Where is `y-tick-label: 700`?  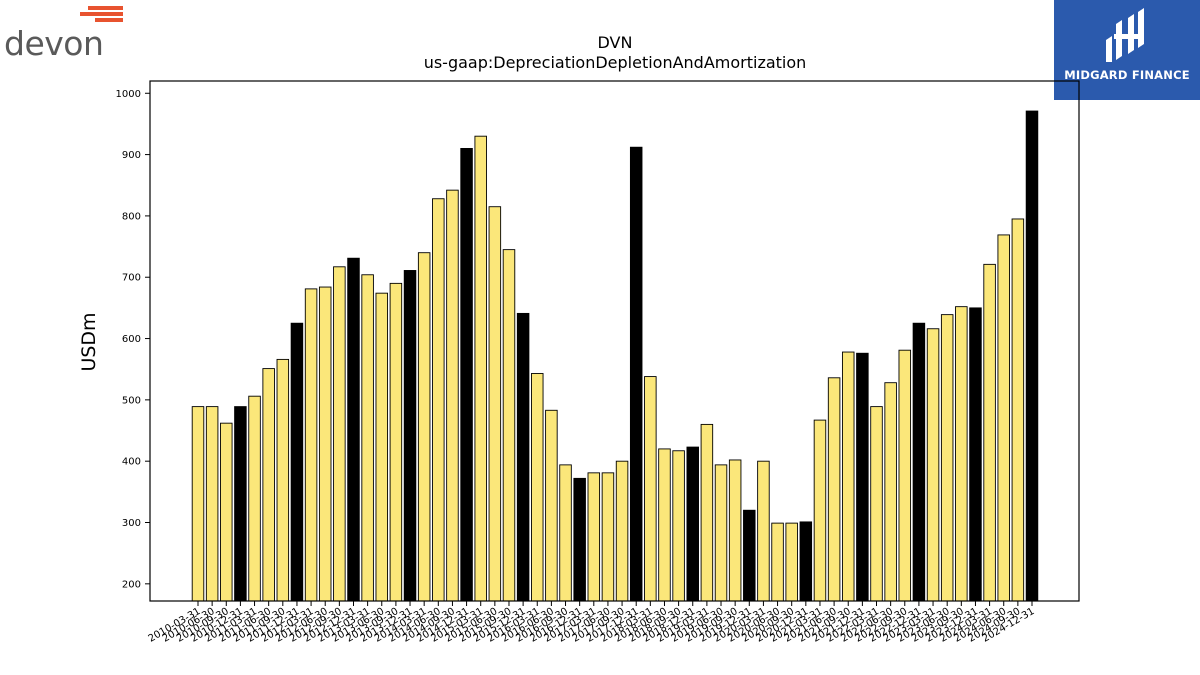 y-tick-label: 700 is located at coordinates (131, 278).